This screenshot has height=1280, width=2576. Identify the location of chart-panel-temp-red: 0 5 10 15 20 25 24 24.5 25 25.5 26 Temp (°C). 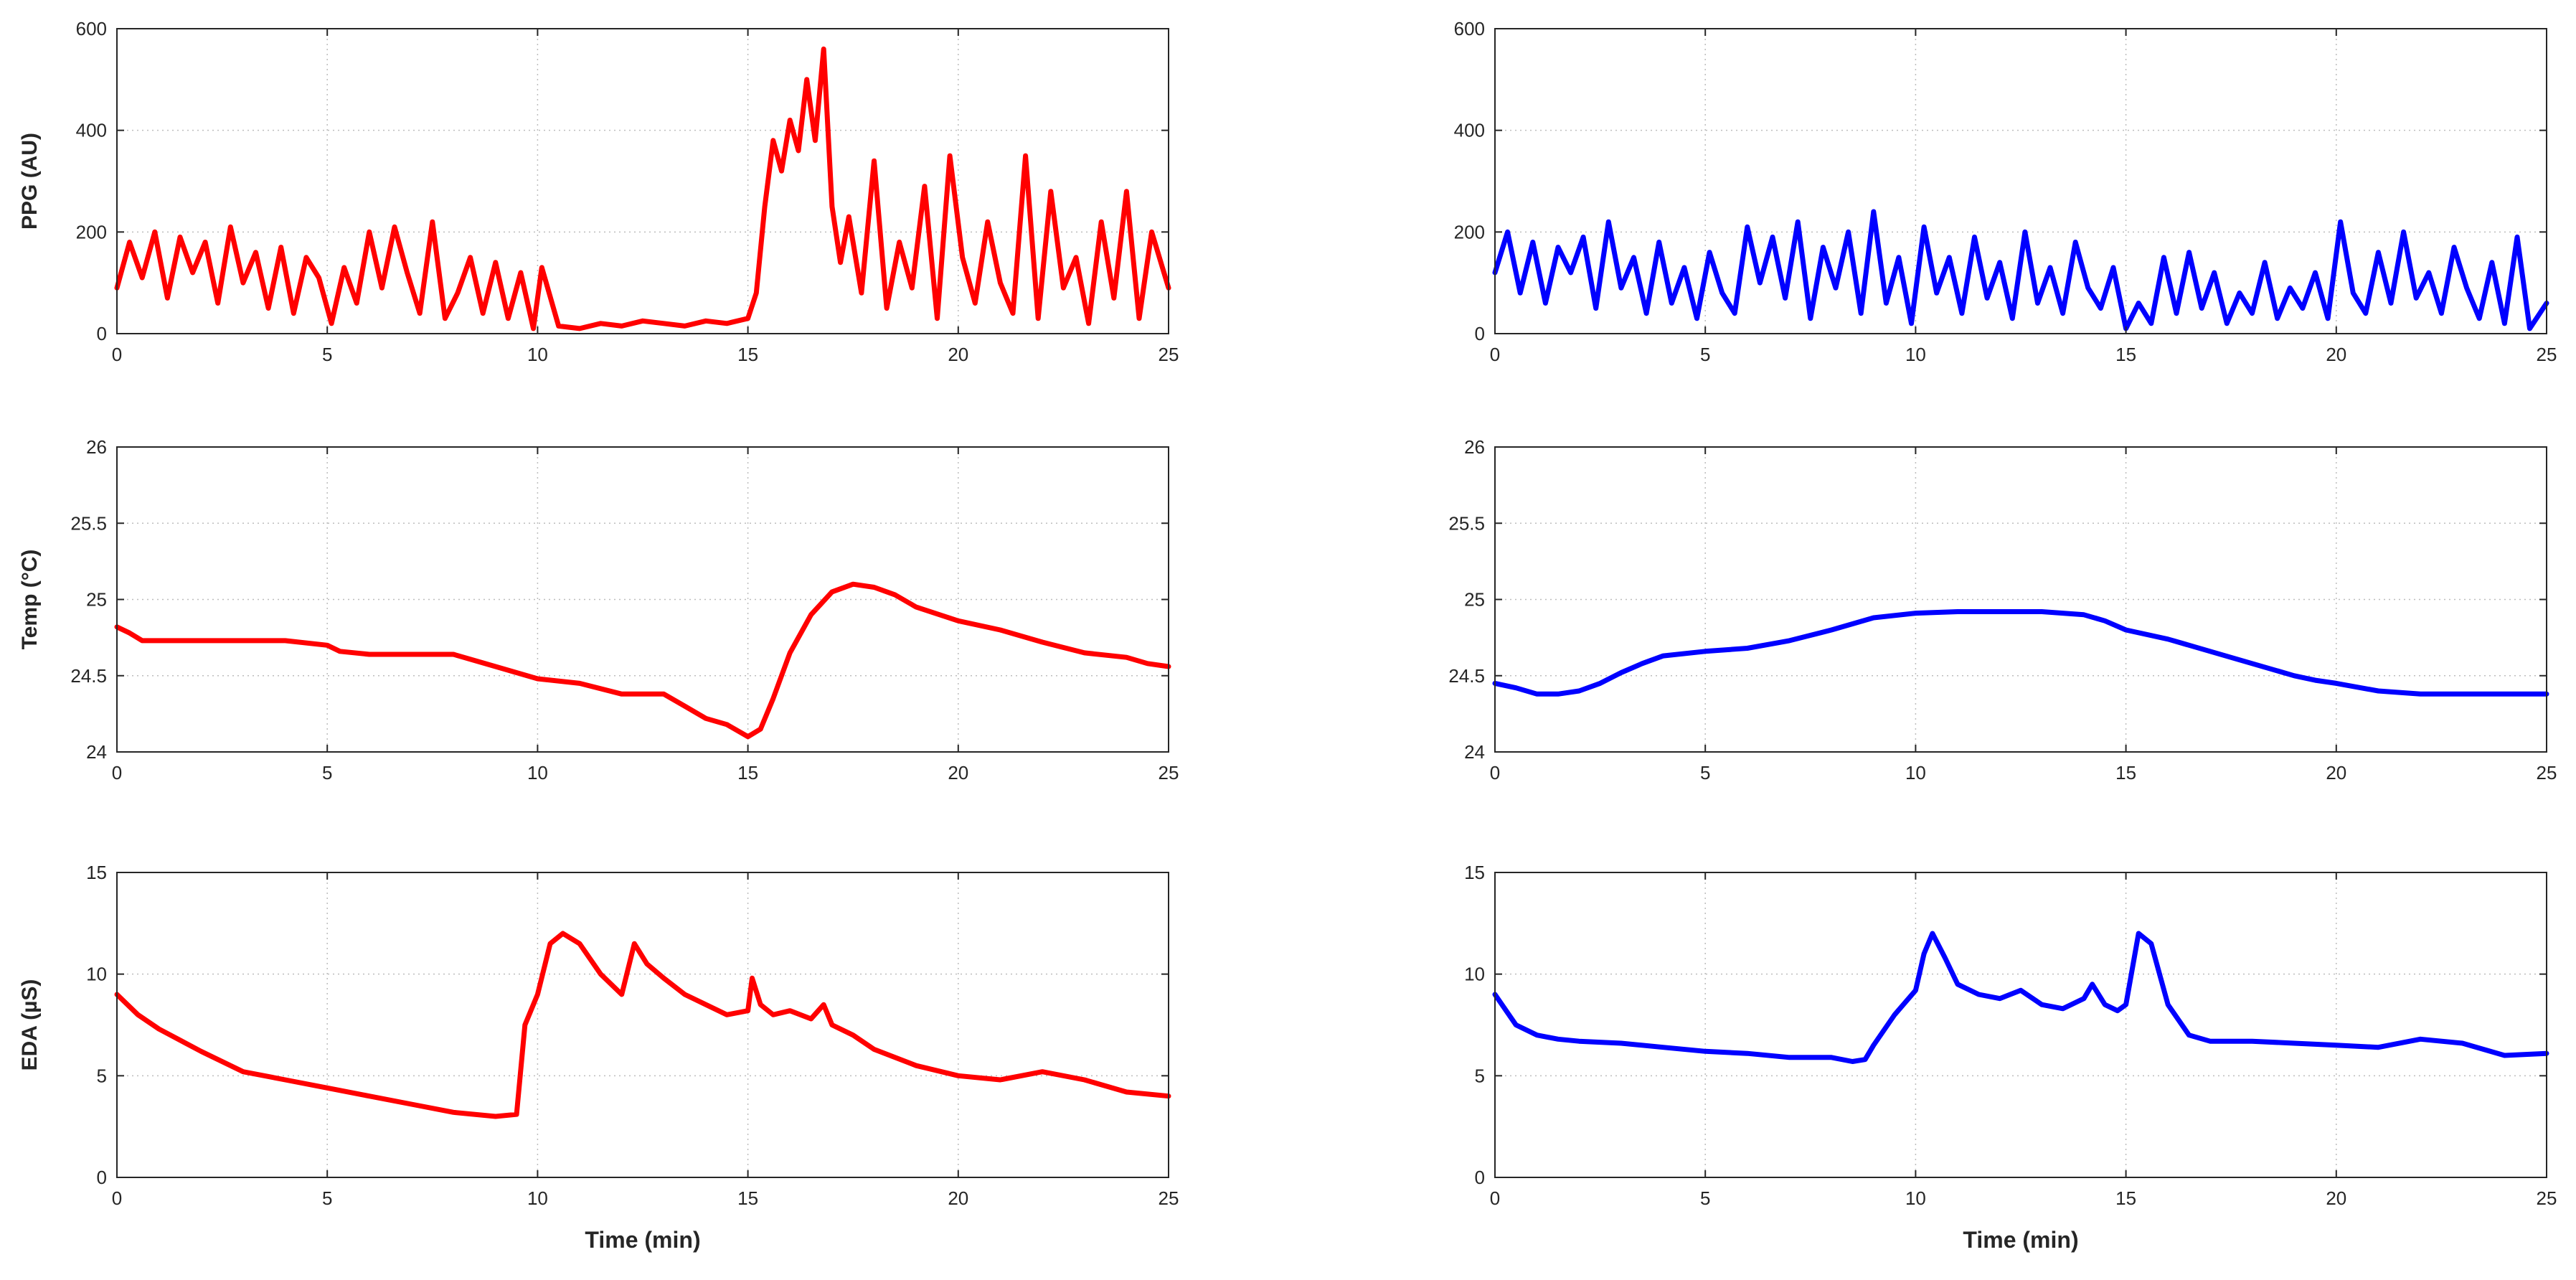
(598, 609).